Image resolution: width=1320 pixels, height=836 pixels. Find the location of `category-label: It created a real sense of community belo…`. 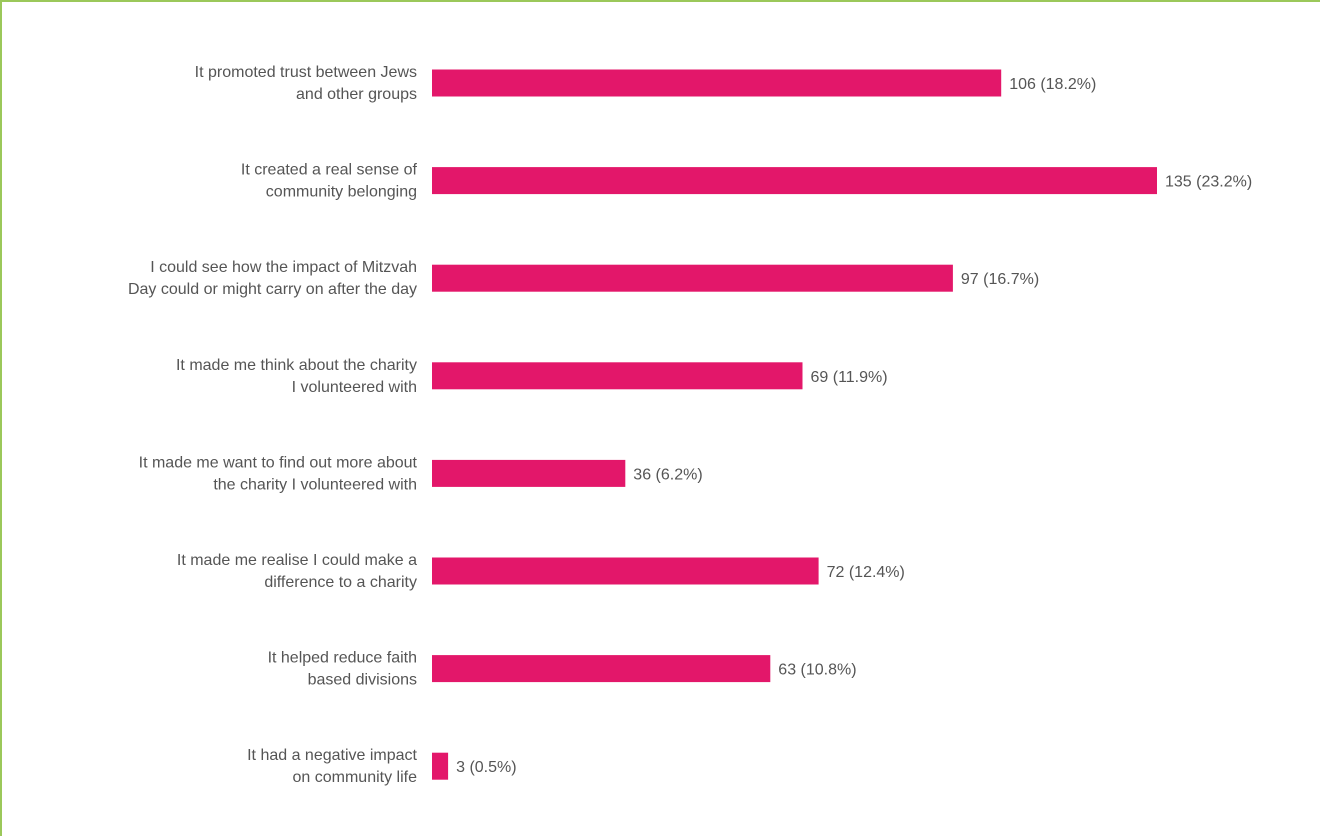

category-label: It created a real sense of community belo… is located at coordinates (329, 181).